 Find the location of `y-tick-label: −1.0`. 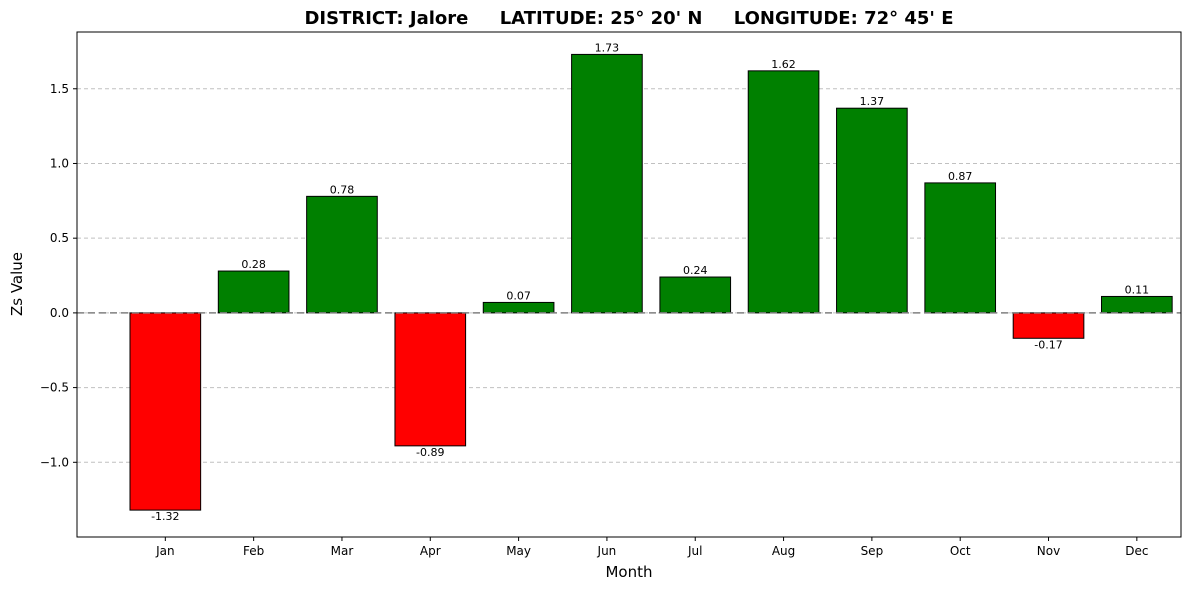

y-tick-label: −1.0 is located at coordinates (54, 462).